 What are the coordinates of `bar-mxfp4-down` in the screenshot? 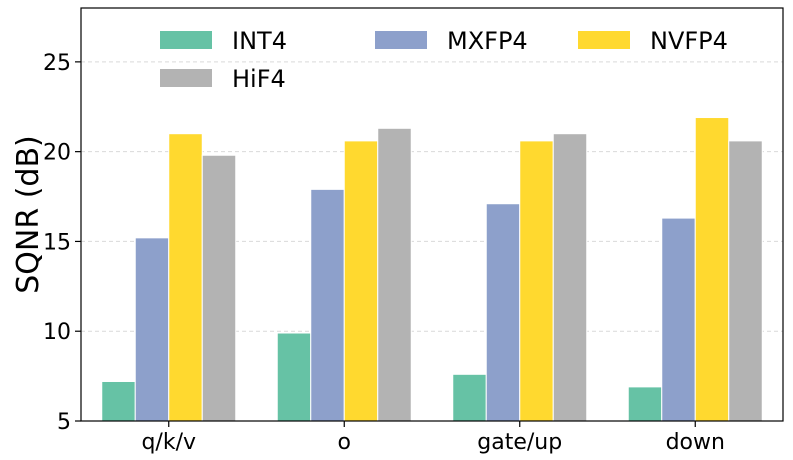 It's located at (678, 319).